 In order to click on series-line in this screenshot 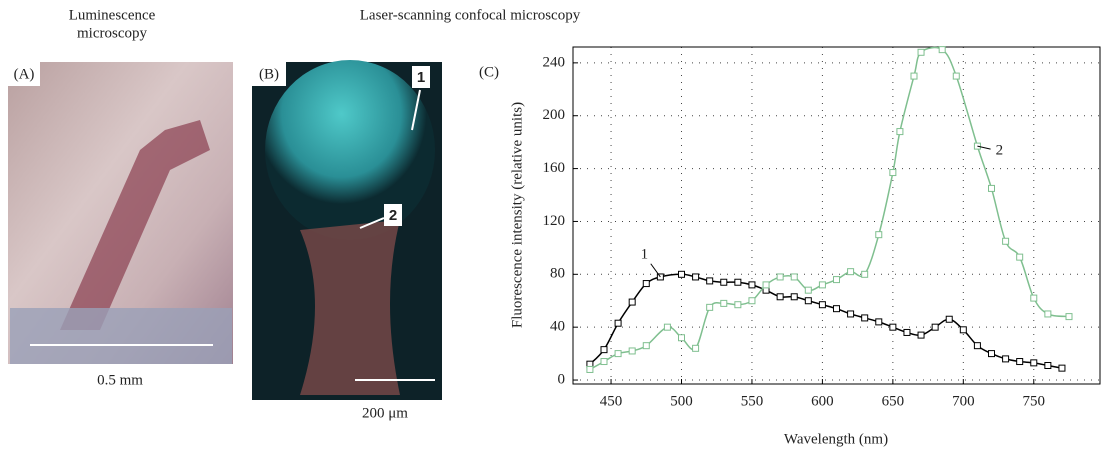, I will do `click(826, 321)`.